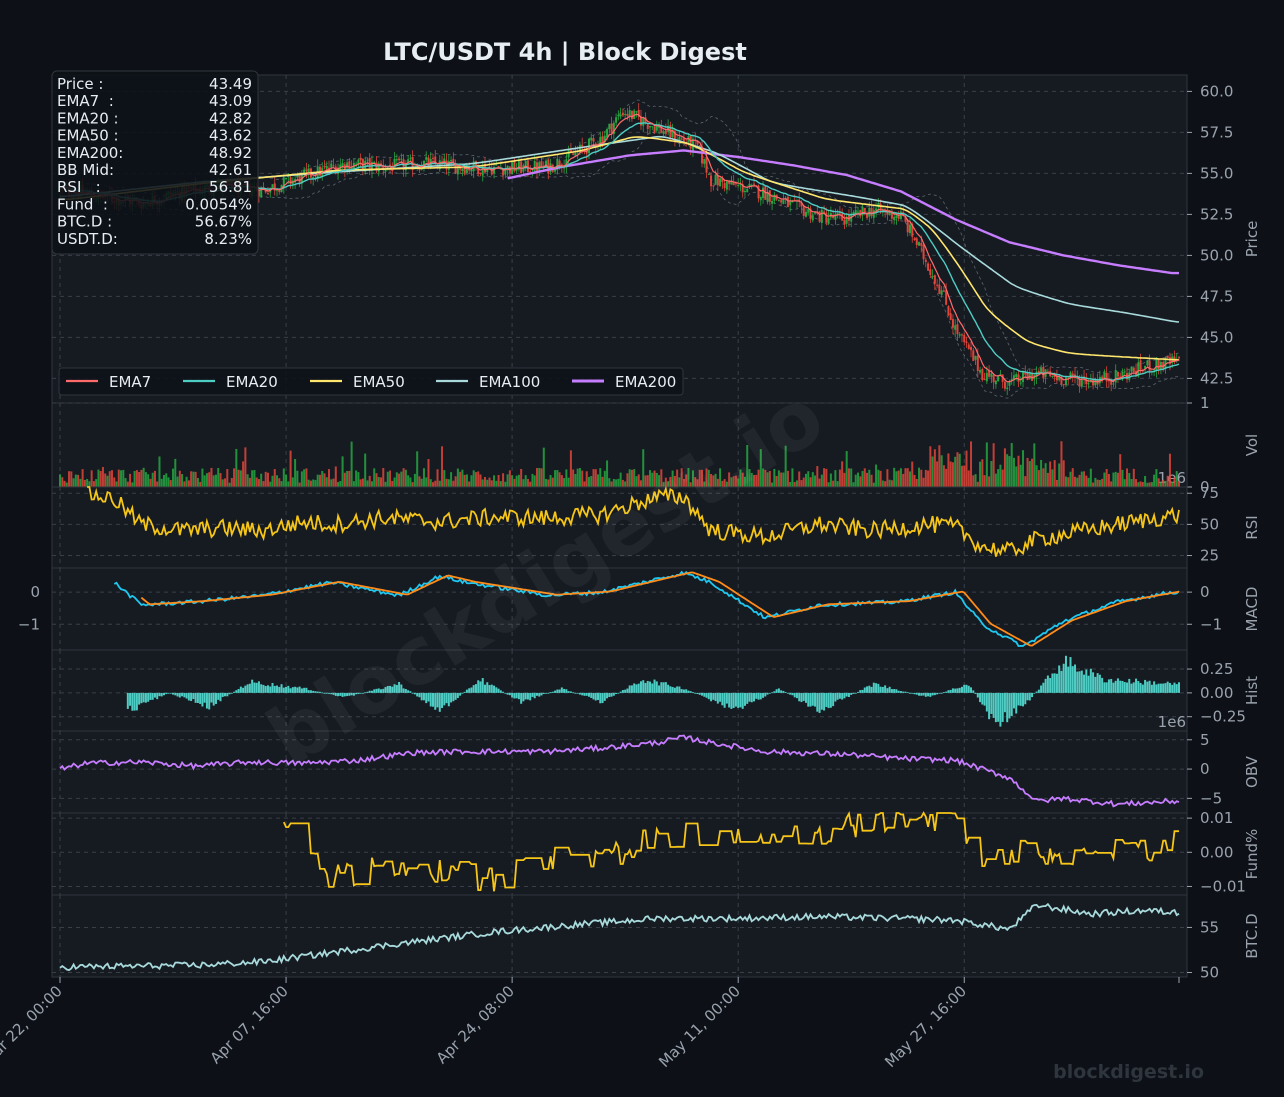 The width and height of the screenshot is (1284, 1097). Describe the element at coordinates (619, 936) in the screenshot. I see `panel-btcd-frame` at that location.